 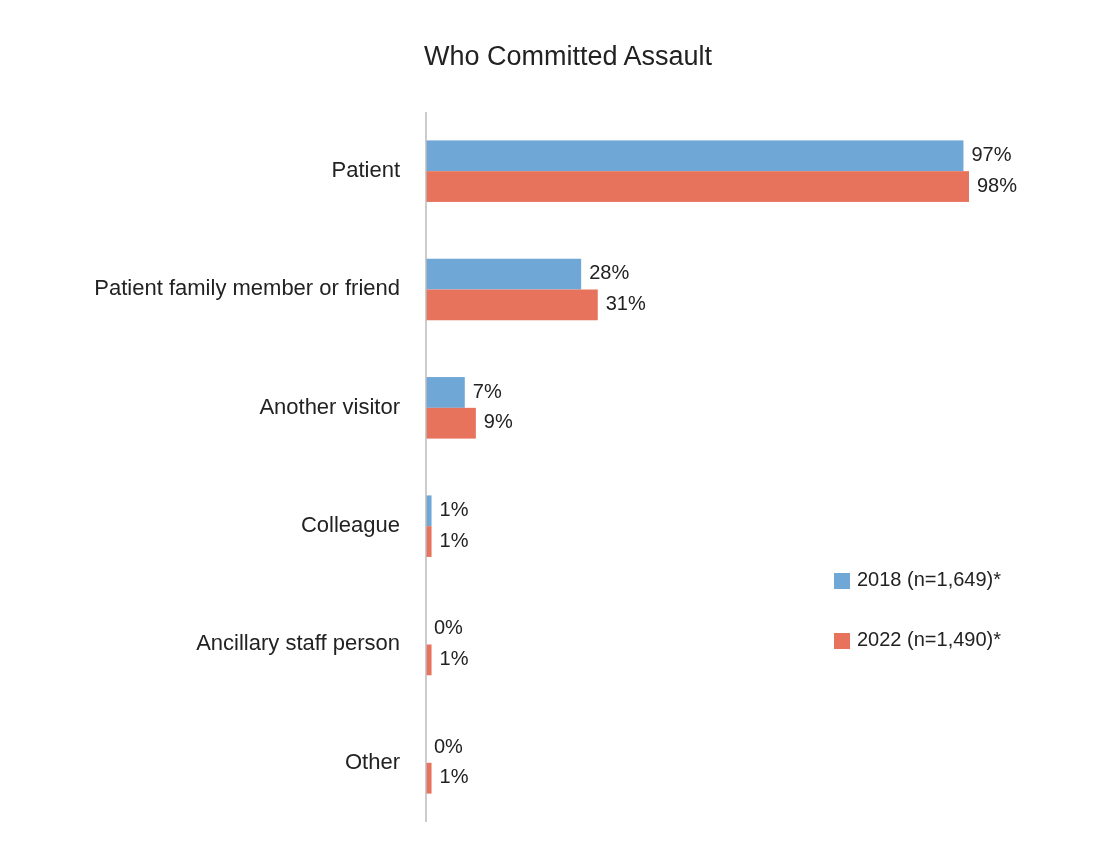 I want to click on y-tick-label: Ancillary staff person, so click(x=298, y=643).